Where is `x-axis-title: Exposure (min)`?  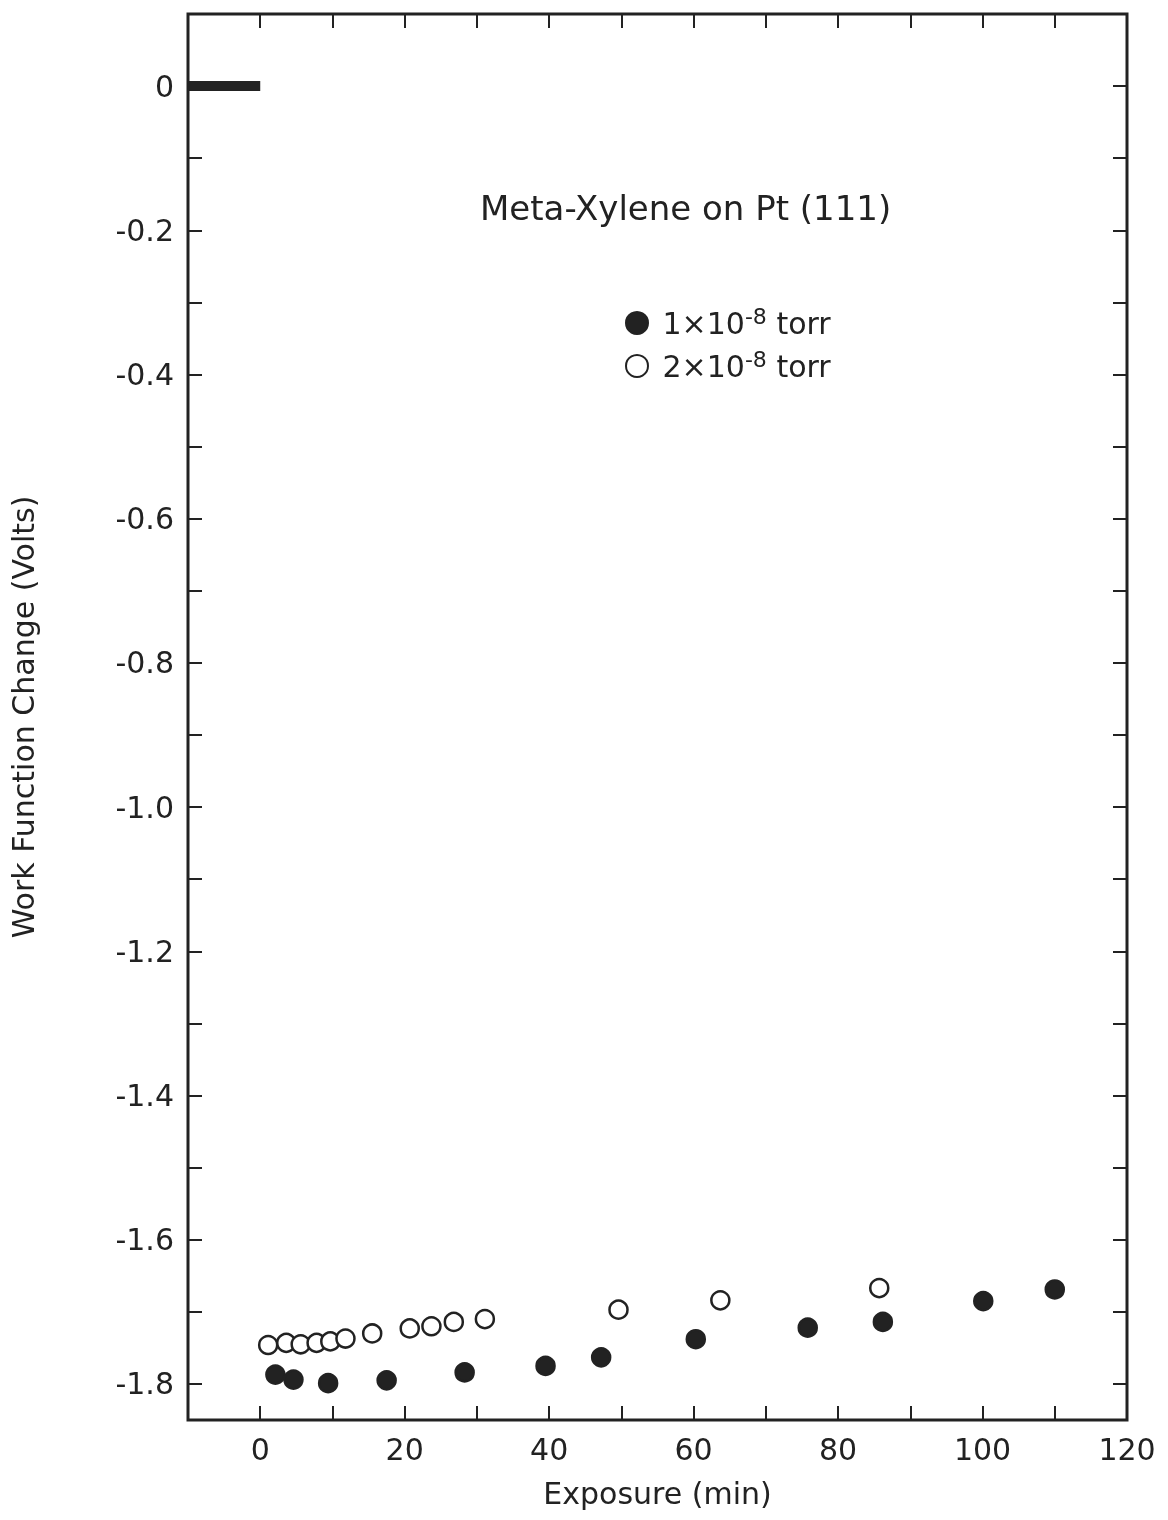 x-axis-title: Exposure (min) is located at coordinates (657, 1493).